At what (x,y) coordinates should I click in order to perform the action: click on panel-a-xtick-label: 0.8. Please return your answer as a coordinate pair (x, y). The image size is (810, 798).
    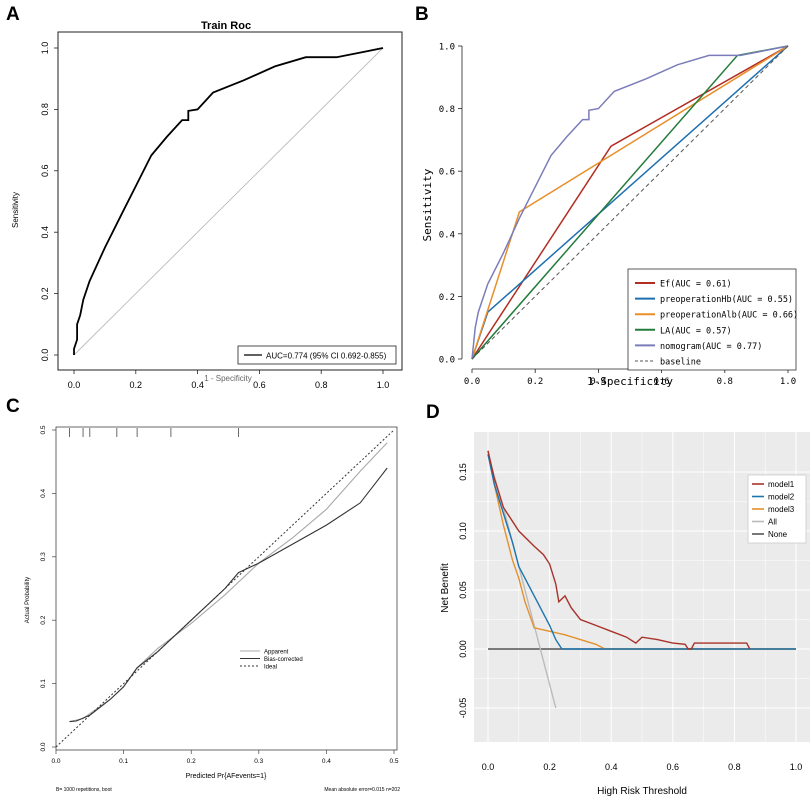
    Looking at the image, I should click on (321, 385).